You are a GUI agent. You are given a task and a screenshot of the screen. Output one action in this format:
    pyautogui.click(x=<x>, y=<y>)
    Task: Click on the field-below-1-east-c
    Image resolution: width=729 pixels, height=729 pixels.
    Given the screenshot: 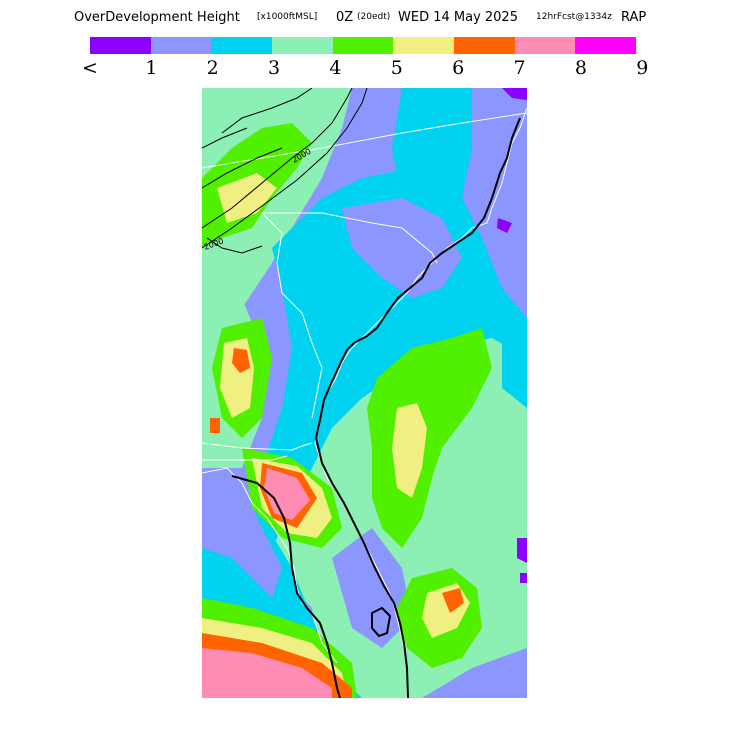 What is the action you would take?
    pyautogui.click(x=523, y=578)
    